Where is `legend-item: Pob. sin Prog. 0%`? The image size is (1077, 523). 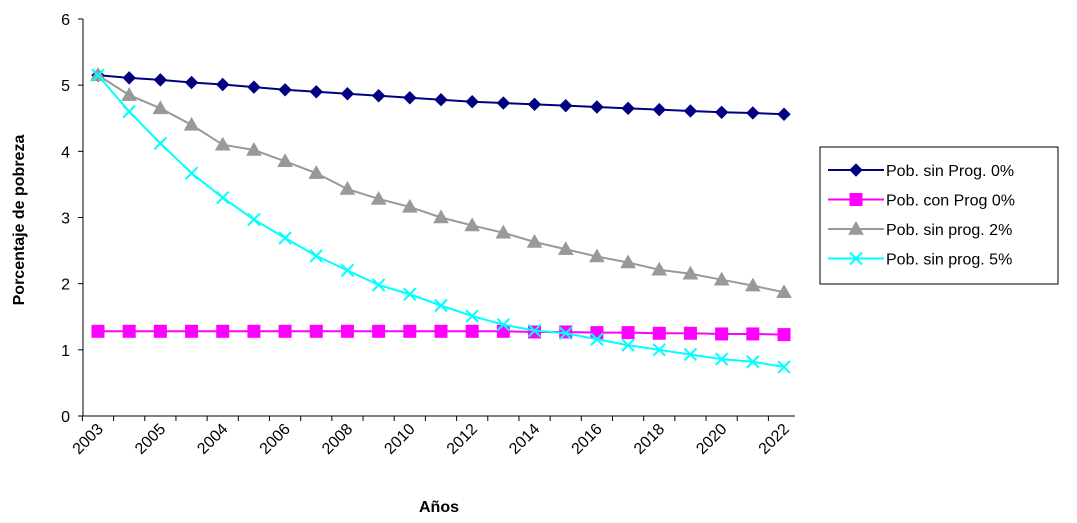
legend-item: Pob. sin Prog. 0% is located at coordinates (921, 171).